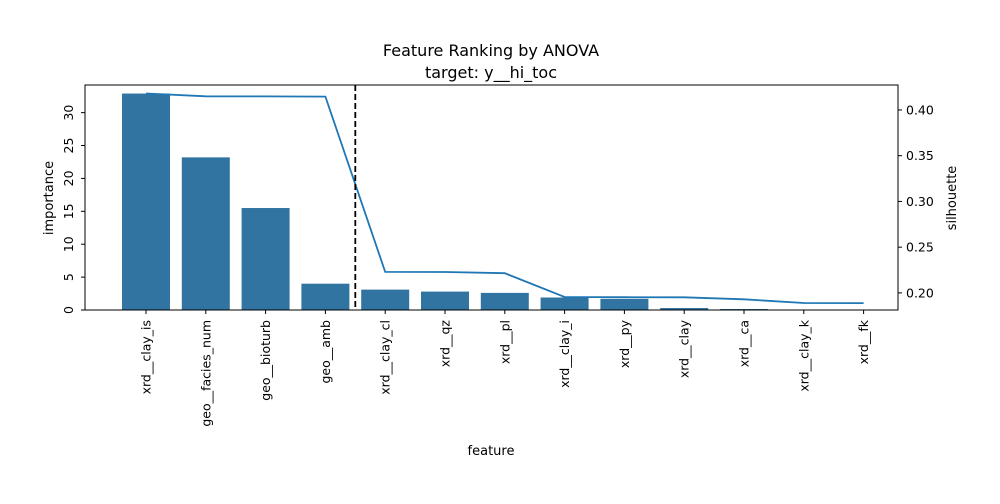 This screenshot has height=504, width=1000. Describe the element at coordinates (68, 277) in the screenshot. I see `y-tick-label: 5` at that location.